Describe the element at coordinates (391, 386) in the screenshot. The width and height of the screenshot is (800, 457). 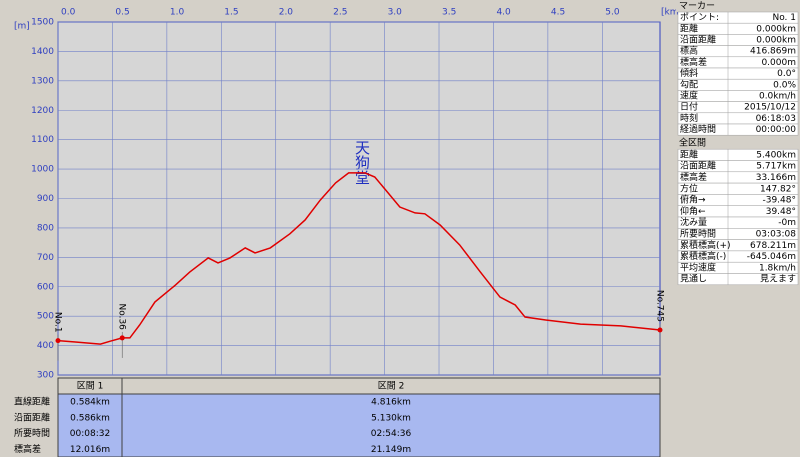
I see `section-header: 区間 2` at that location.